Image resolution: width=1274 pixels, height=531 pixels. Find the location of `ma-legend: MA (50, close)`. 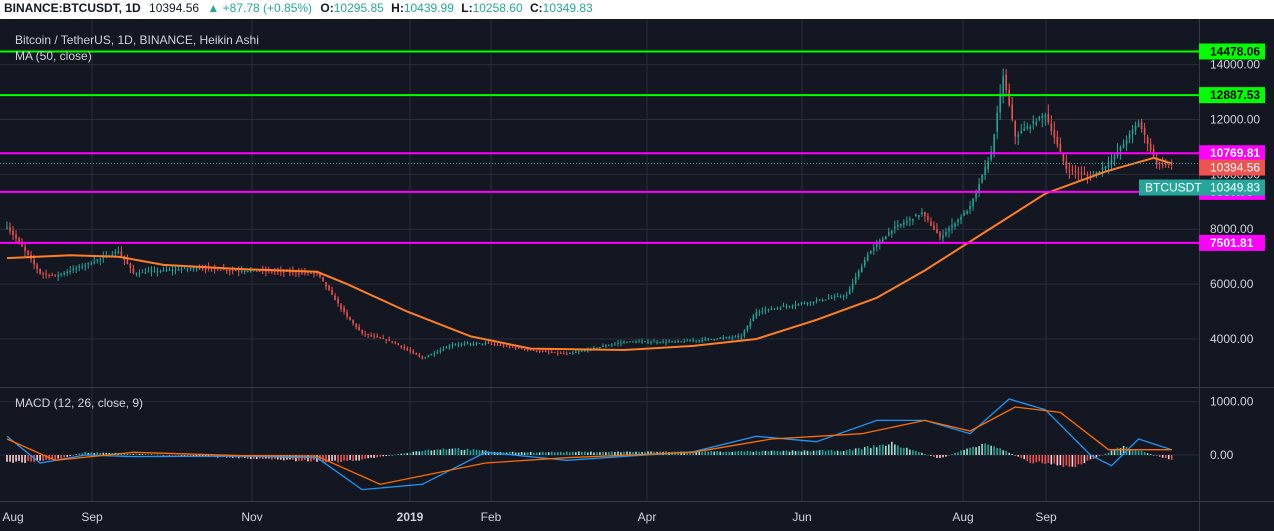

ma-legend: MA (50, close) is located at coordinates (53, 56).